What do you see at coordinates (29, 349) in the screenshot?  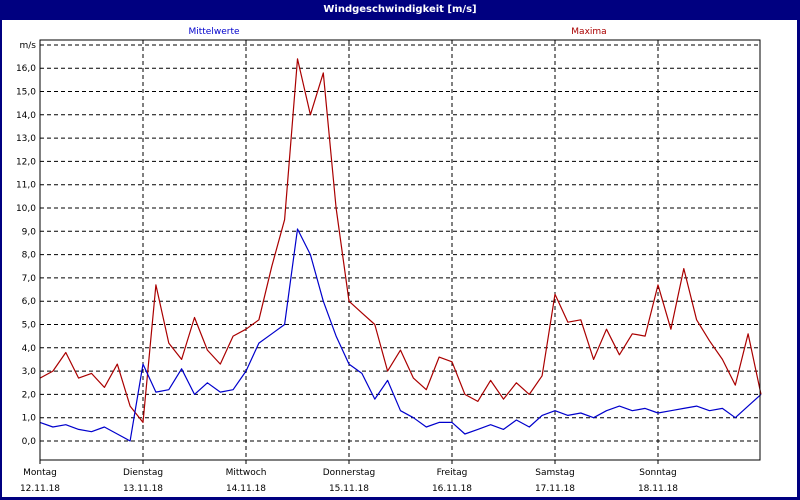 I see `y-tick-label: 4,0` at bounding box center [29, 349].